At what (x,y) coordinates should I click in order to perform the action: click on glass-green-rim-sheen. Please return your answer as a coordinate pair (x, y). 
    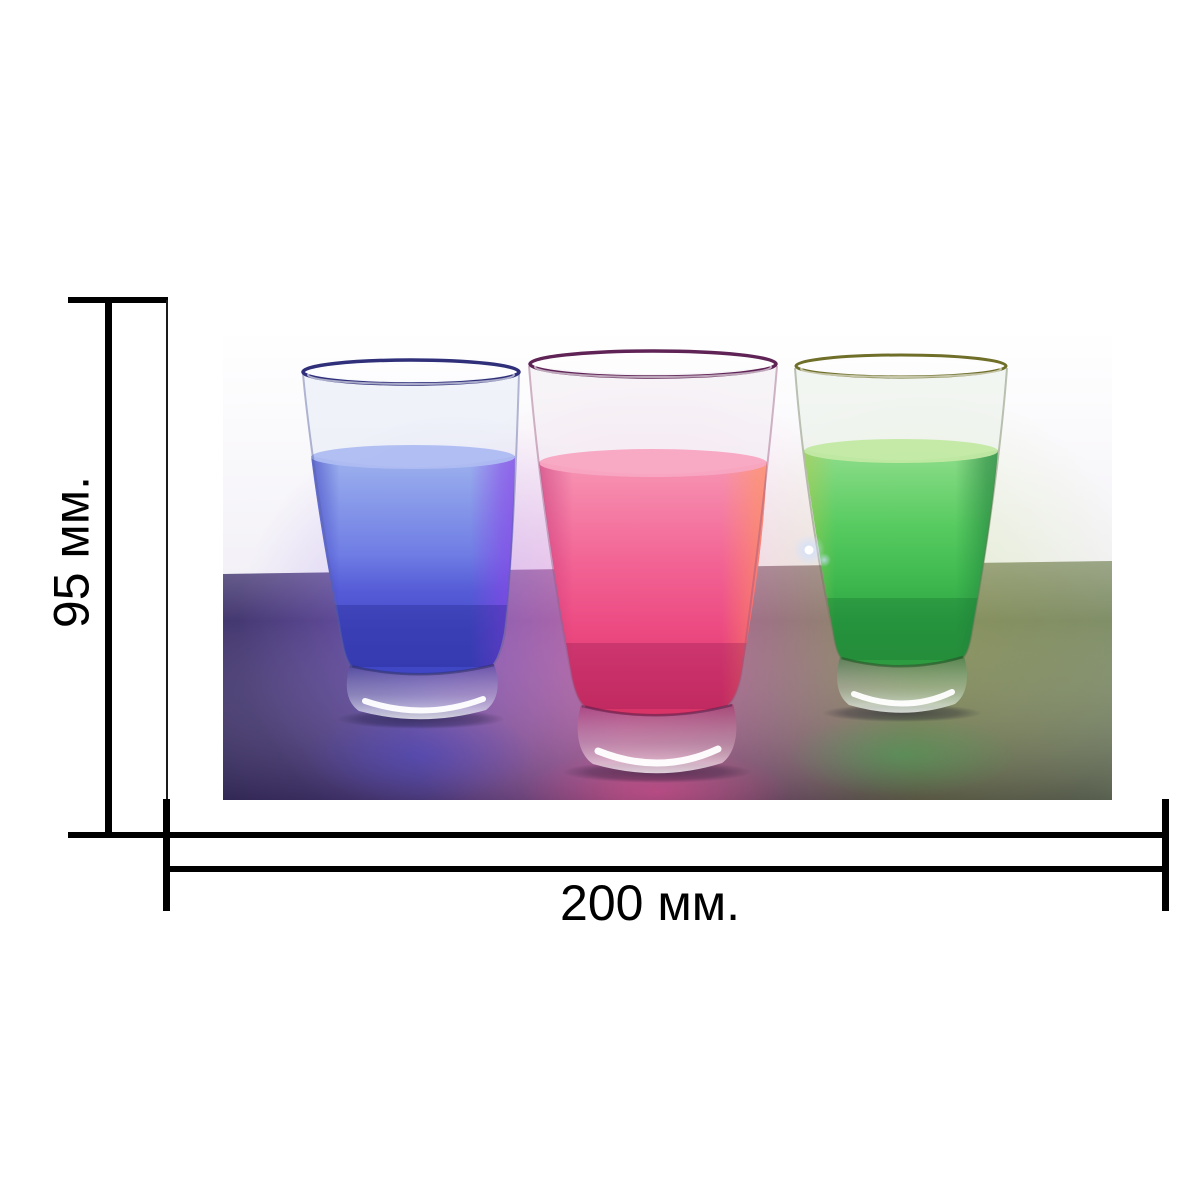
    Looking at the image, I should click on (901, 369).